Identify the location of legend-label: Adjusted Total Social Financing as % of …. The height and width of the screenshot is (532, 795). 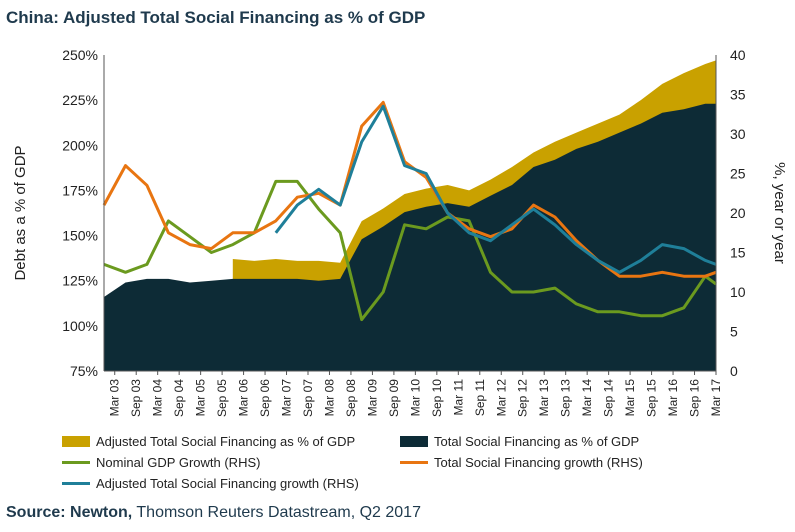
(226, 441).